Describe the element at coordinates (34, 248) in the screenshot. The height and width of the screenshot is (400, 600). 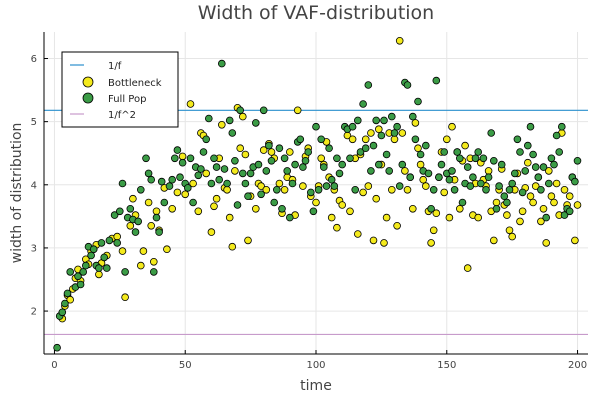
I see `y-tick-label: 3` at that location.